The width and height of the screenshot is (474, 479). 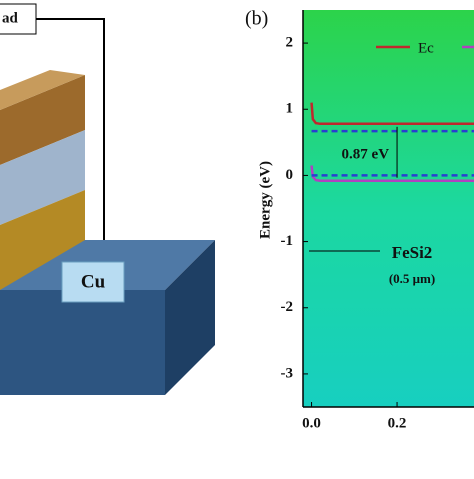 What do you see at coordinates (287, 241) in the screenshot?
I see `y-tick-label: -1` at bounding box center [287, 241].